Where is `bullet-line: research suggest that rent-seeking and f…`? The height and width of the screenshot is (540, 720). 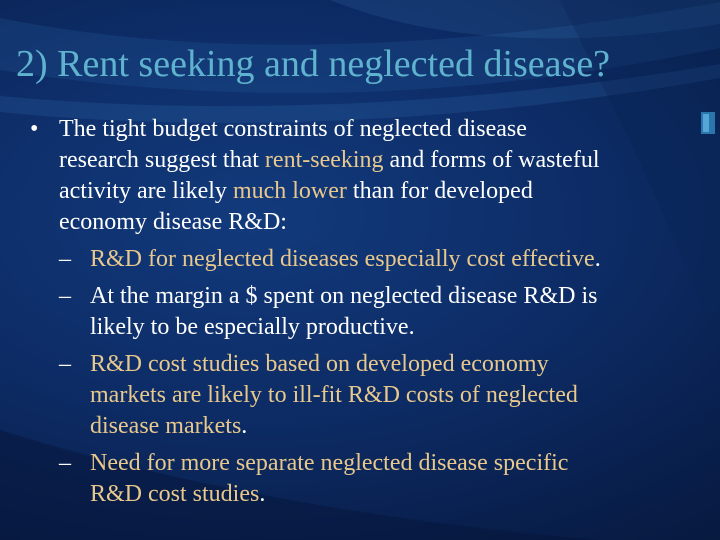 bullet-line: research suggest that rent-seeking and f… is located at coordinates (329, 160).